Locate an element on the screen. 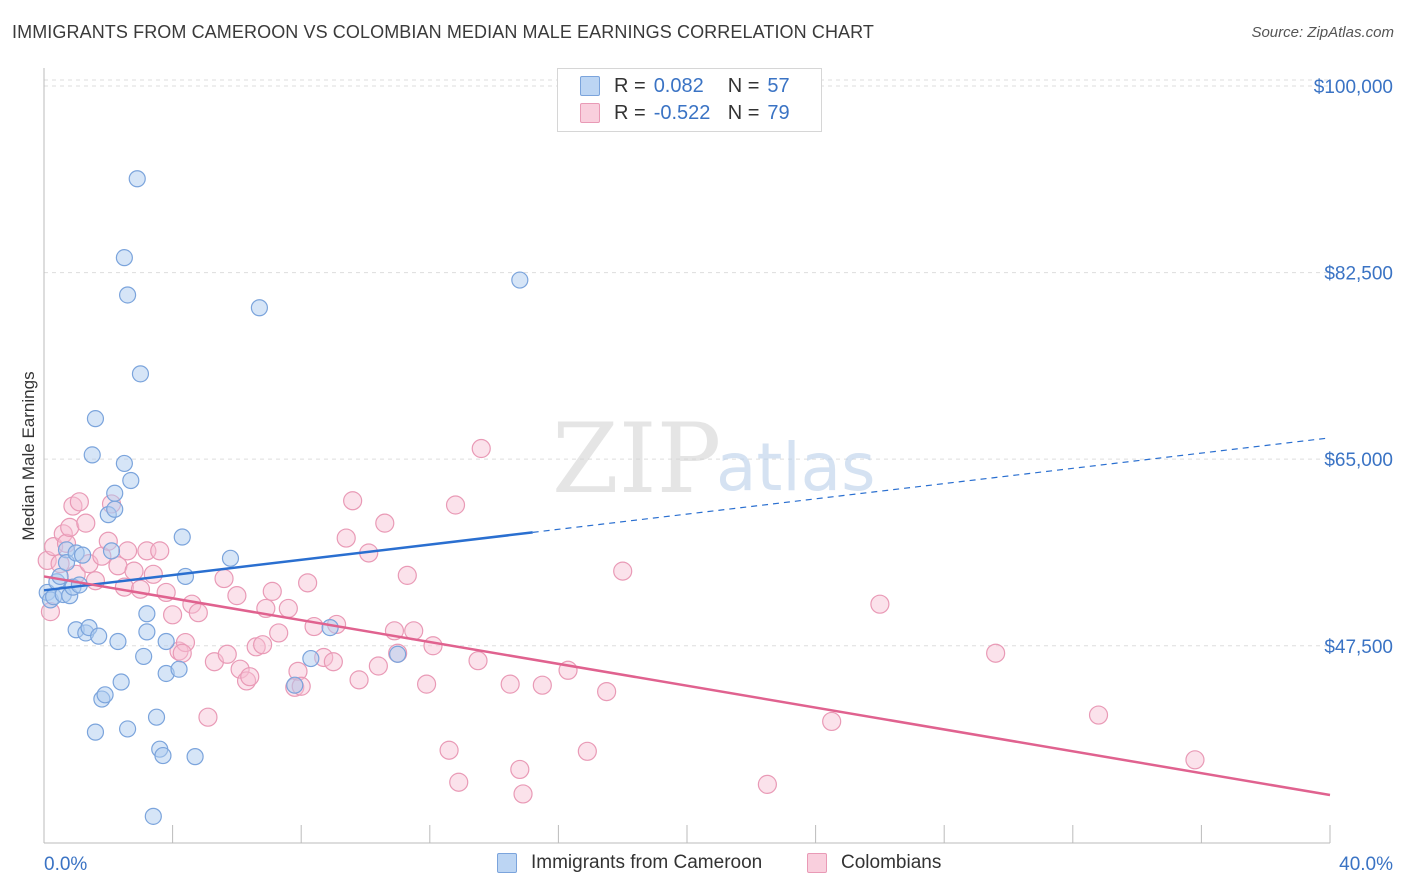  y-axis-title: Median Male Earnings is located at coordinates (28, 455).